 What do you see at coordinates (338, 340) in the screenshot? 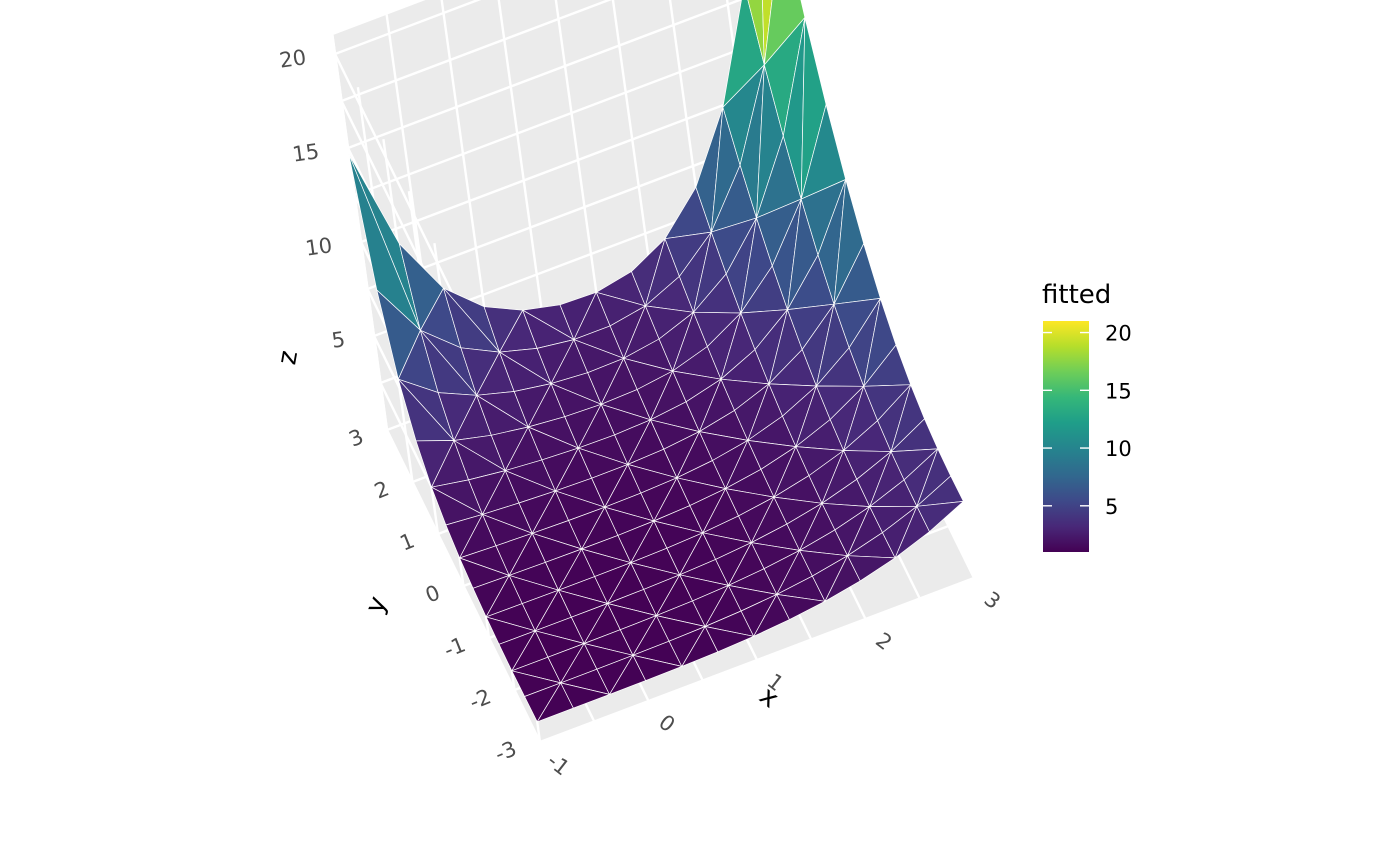
I see `z-tick-label: 5` at bounding box center [338, 340].